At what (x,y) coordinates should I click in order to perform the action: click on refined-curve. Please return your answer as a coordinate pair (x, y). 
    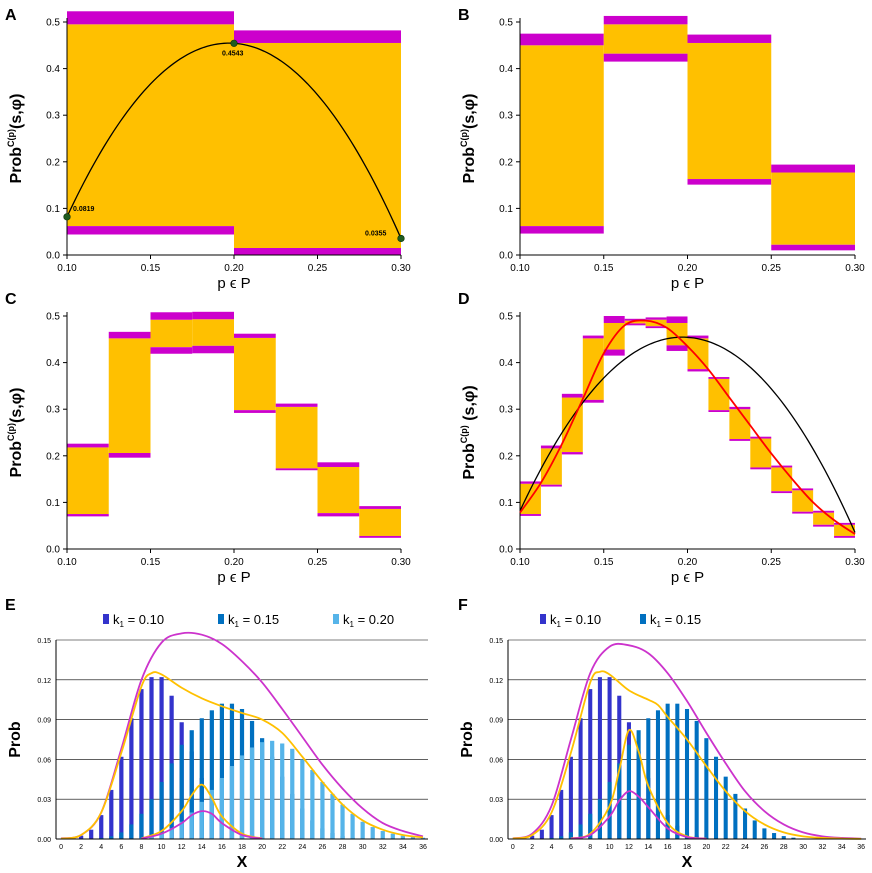
    Looking at the image, I should click on (687, 427).